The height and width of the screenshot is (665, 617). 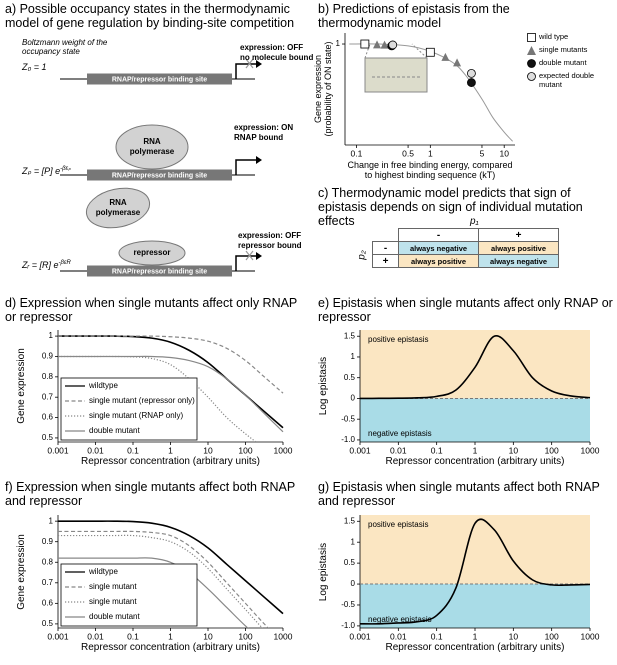 I want to click on negative-region, so click(x=475, y=420).